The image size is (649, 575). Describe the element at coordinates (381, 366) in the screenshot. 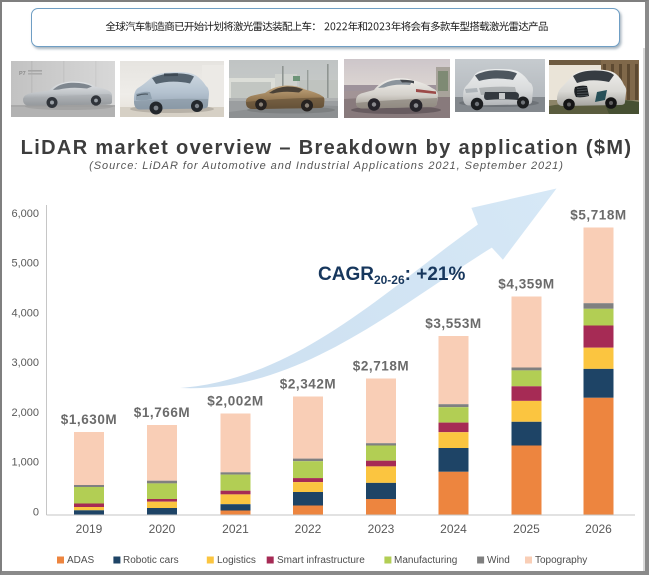

I see `svg-text: $2,718M` at that location.